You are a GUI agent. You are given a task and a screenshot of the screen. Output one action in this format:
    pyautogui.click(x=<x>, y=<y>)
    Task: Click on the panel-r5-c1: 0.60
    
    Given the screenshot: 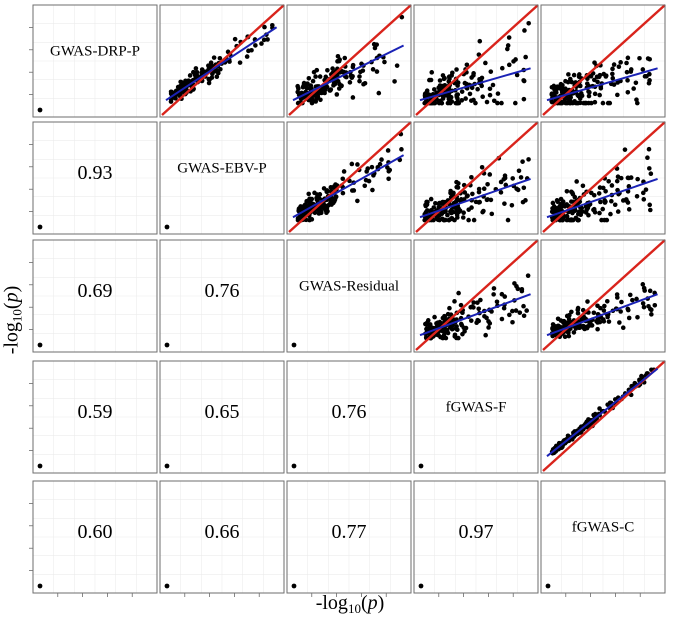 What is the action you would take?
    pyautogui.click(x=93, y=538)
    